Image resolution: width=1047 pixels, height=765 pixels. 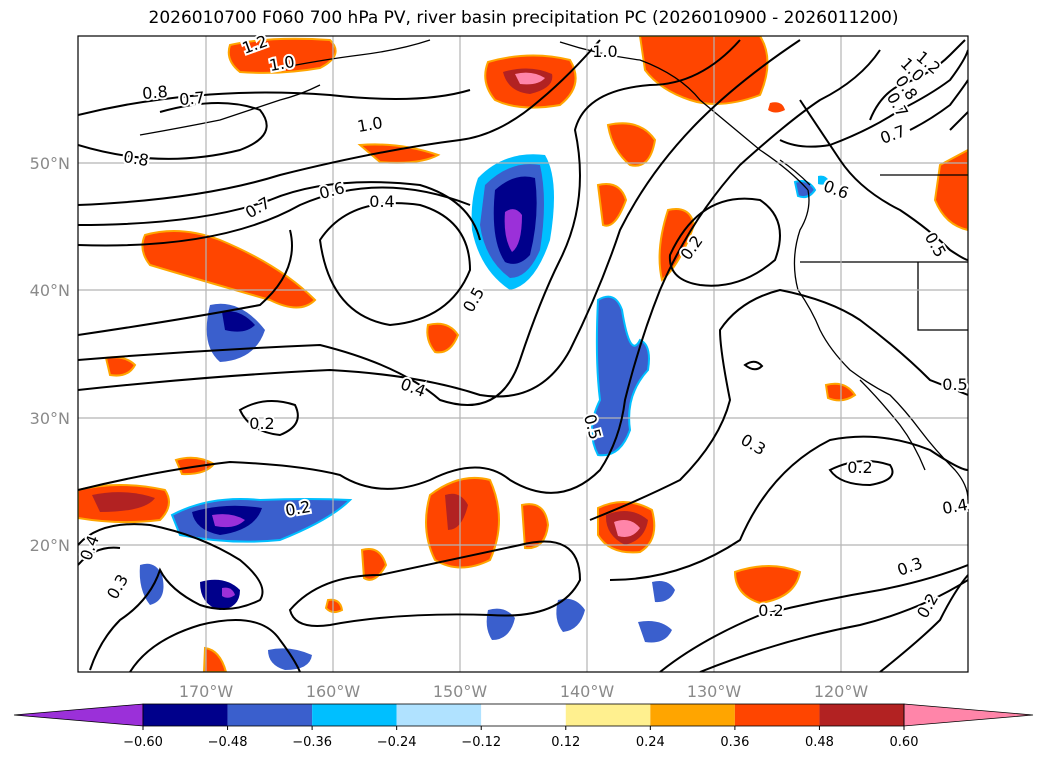 I want to click on colorbar-tick-label: −0.12, so click(x=481, y=742).